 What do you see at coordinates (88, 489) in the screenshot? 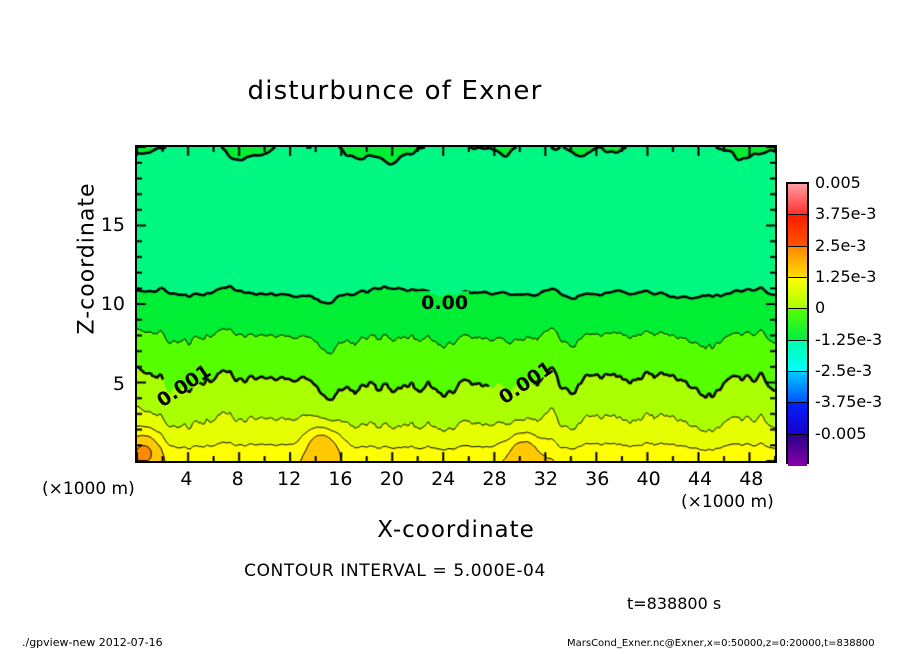
I see `z-axis-unit-note: (×1000 m)` at bounding box center [88, 489].